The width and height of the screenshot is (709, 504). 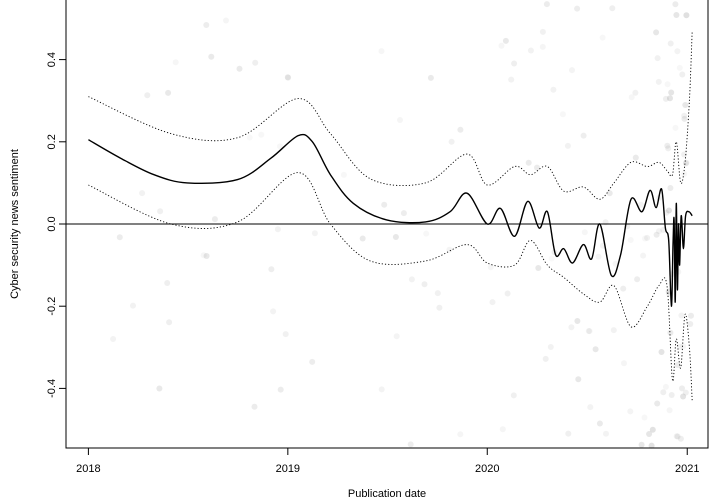 I want to click on y-axis-label: Cyber security news sentiment, so click(x=15, y=224).